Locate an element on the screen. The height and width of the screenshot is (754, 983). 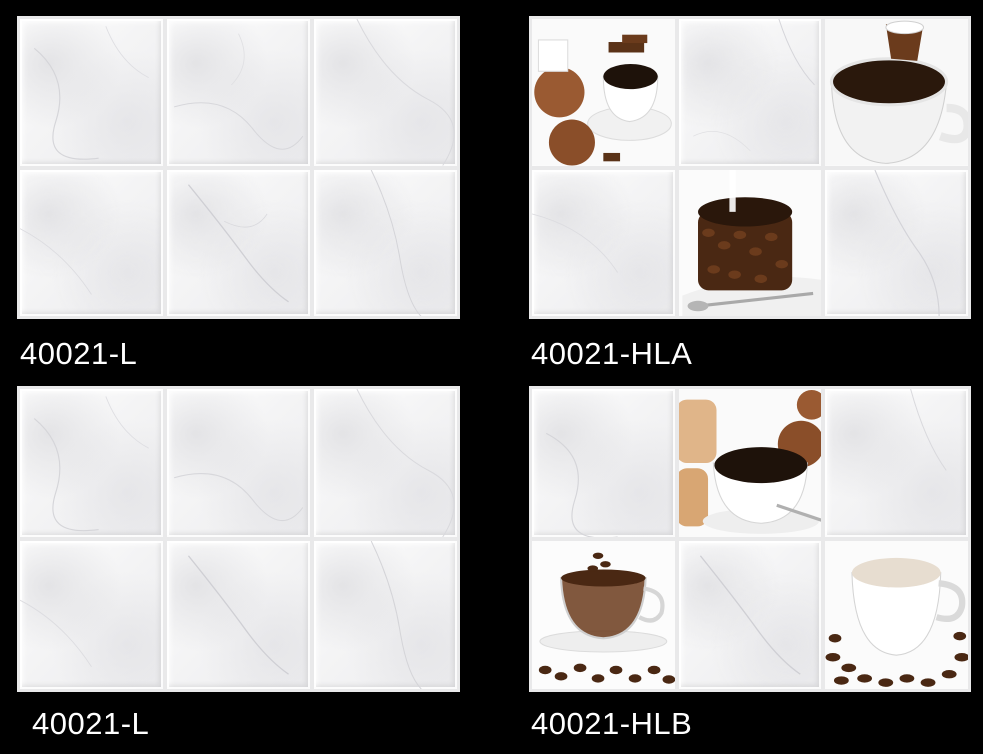
white-cup-beans-icon is located at coordinates (896, 615).